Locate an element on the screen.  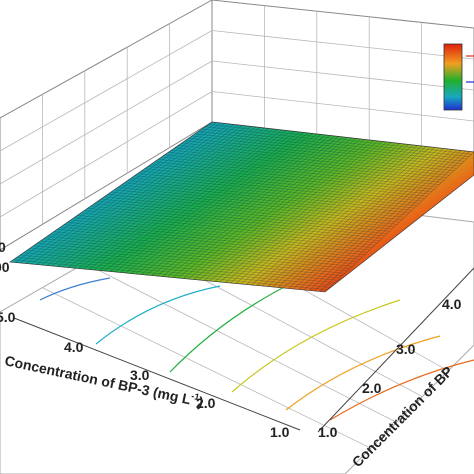
y-axis-line is located at coordinates (395, 350).